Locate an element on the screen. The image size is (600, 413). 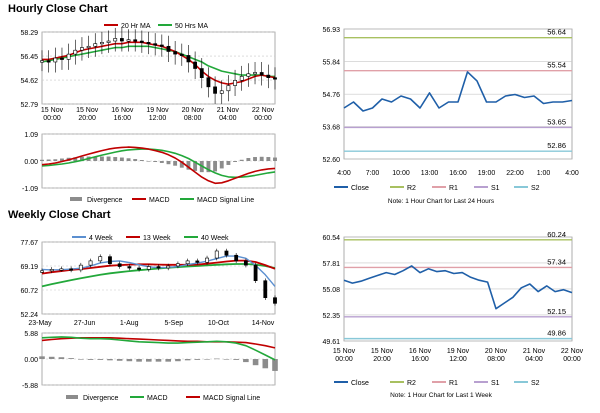
hourly-legend-ma20-label: 20 Hr MA is located at coordinates (136, 26).